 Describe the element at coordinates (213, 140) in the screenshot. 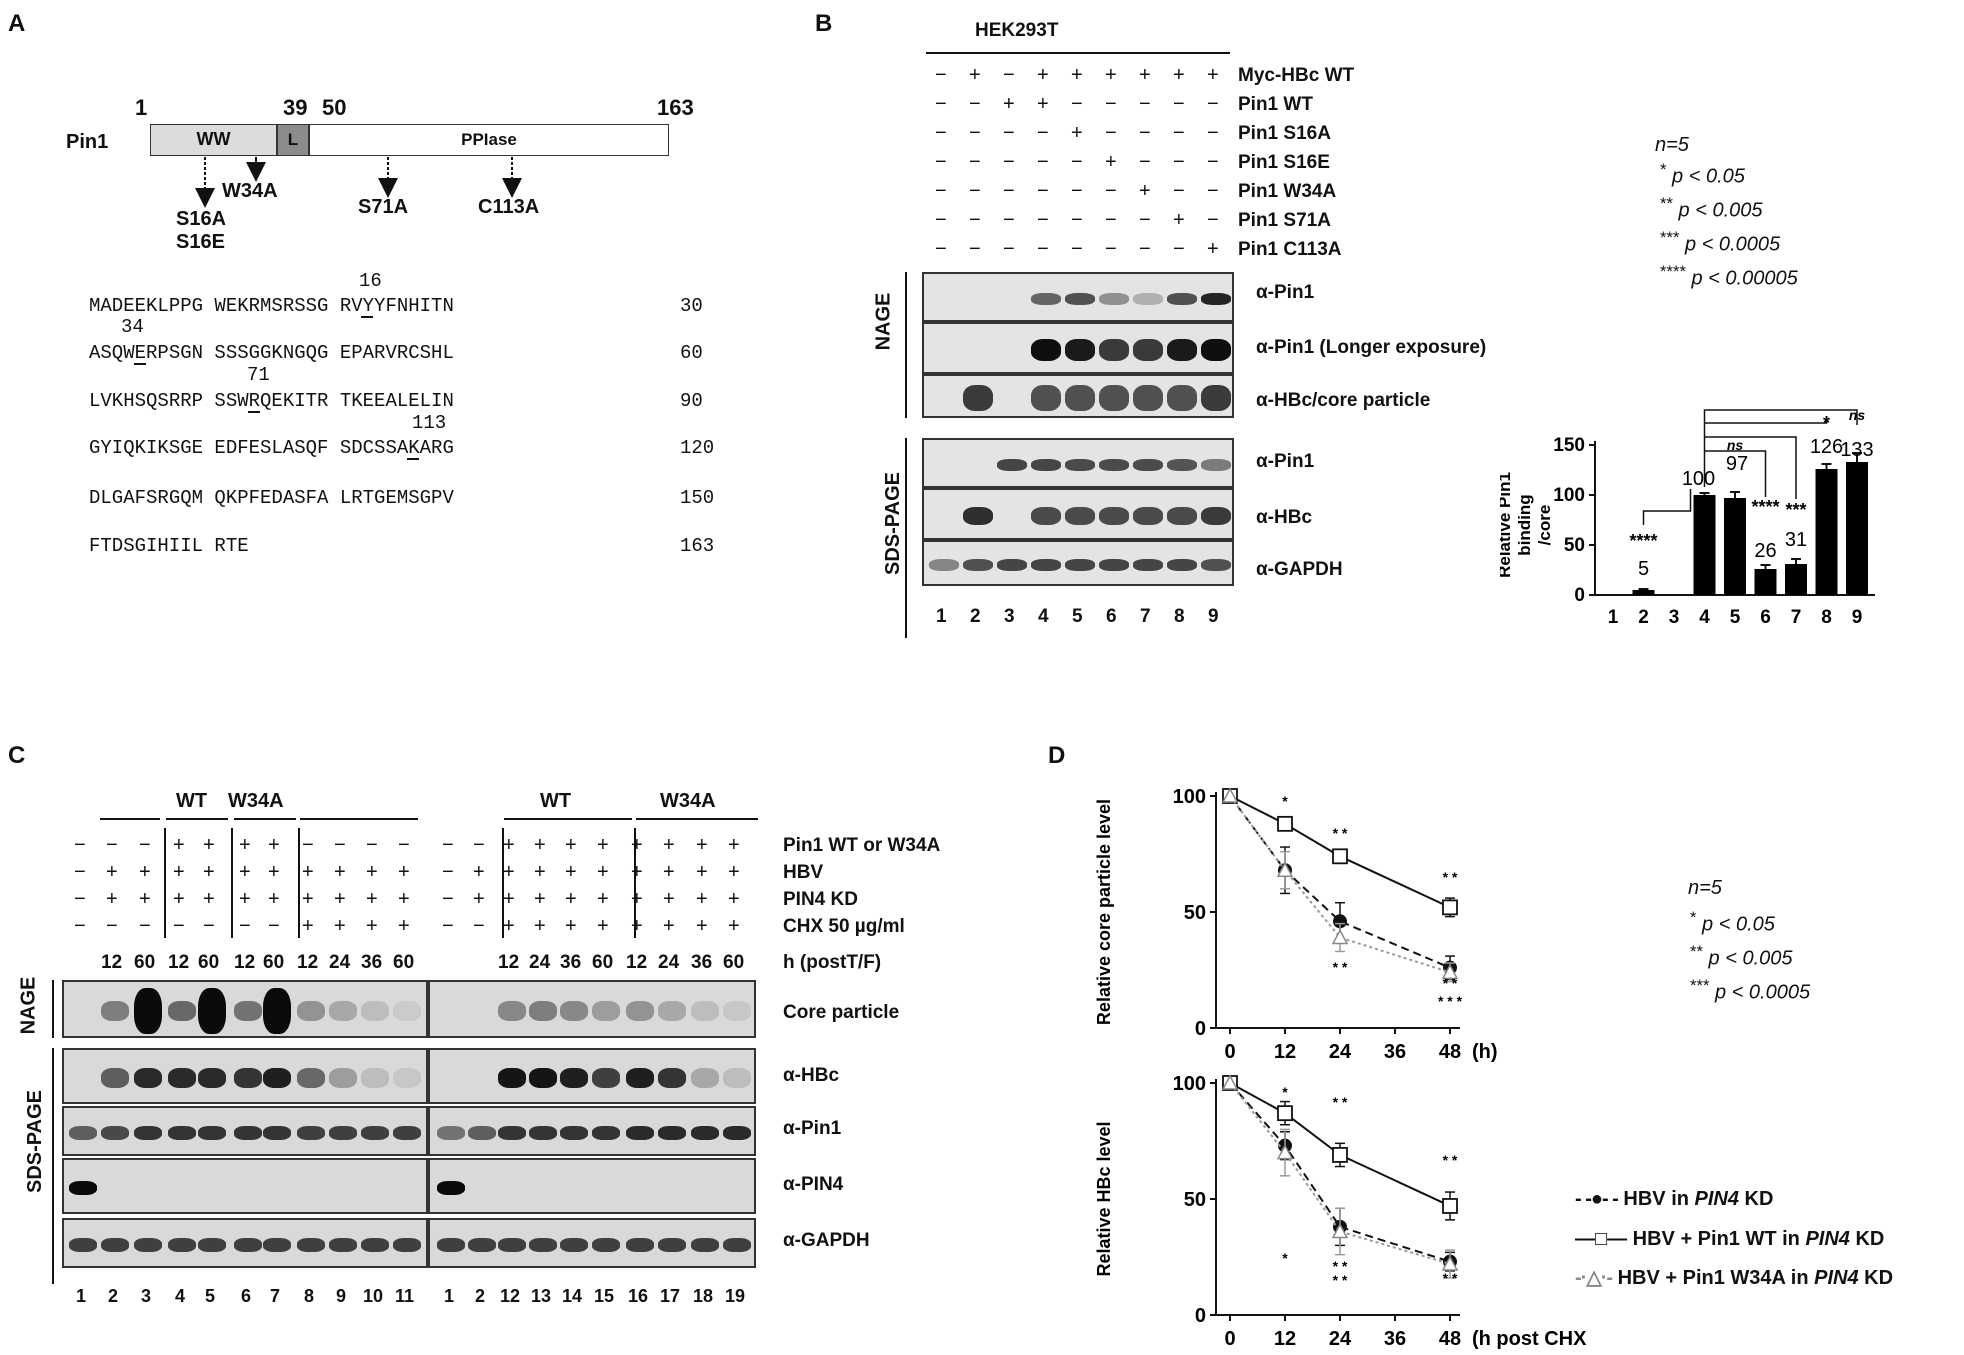

I see `domain-ww: WW` at that location.